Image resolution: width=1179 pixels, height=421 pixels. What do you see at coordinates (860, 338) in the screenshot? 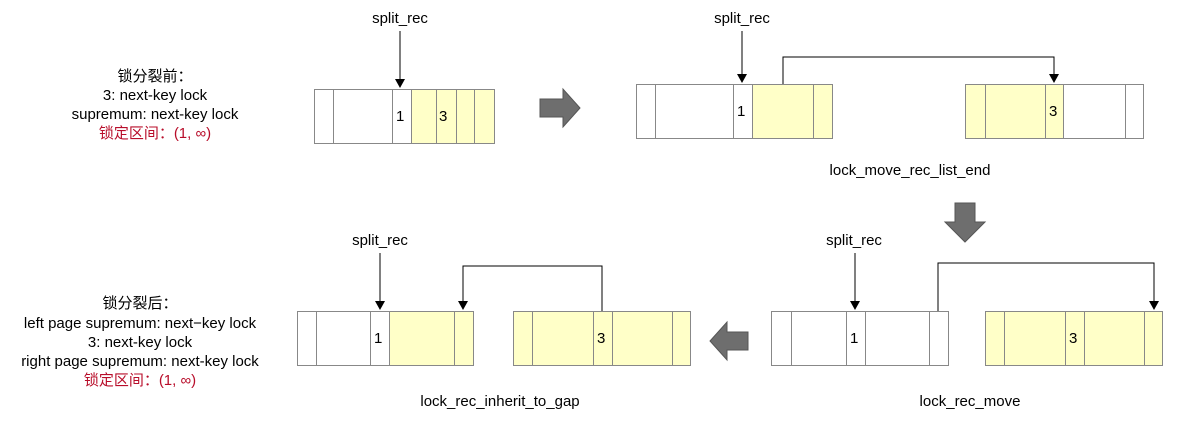
I see `page-step2-left` at bounding box center [860, 338].